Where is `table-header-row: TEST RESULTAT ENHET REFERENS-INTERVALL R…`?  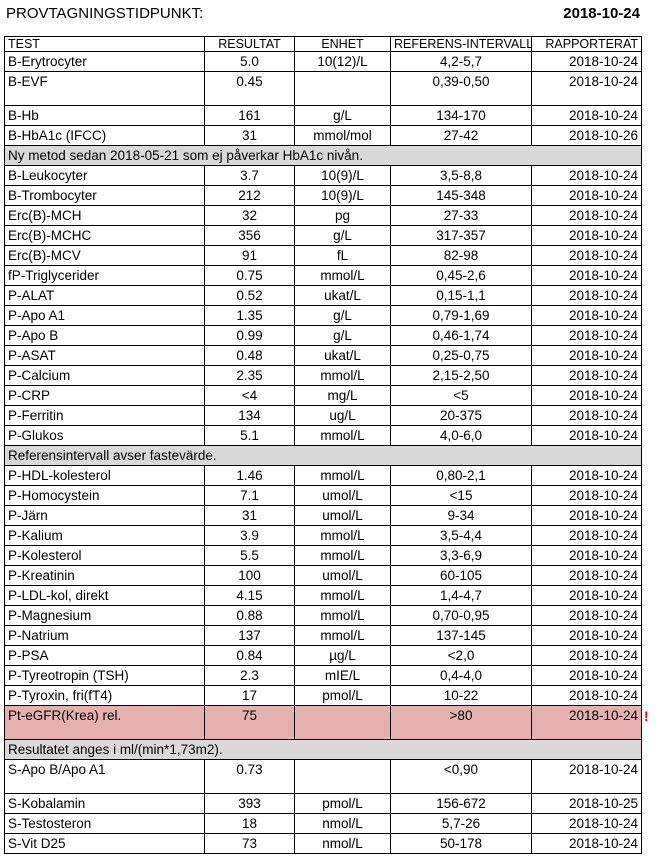
table-header-row: TEST RESULTAT ENHET REFERENS-INTERVALL R… is located at coordinates (323, 44).